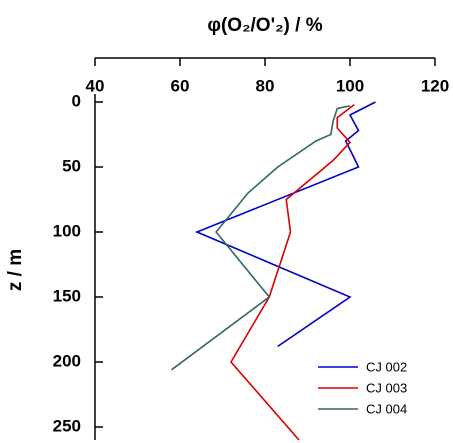 The height and width of the screenshot is (443, 453). Describe the element at coordinates (67, 230) in the screenshot. I see `y-tick-label: 100` at that location.